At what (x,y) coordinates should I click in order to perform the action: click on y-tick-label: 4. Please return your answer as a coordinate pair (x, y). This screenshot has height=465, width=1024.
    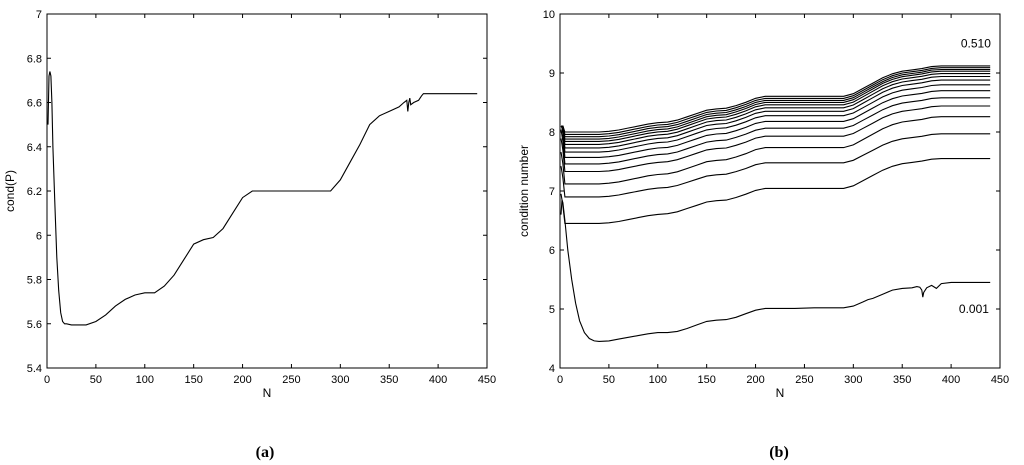
    Looking at the image, I should click on (552, 369).